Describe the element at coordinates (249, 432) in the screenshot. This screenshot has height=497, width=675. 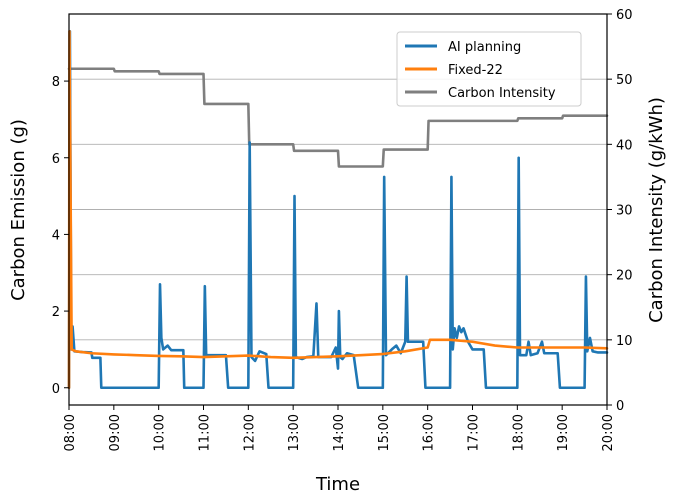
I see `x-tick-label: 12:00` at that location.